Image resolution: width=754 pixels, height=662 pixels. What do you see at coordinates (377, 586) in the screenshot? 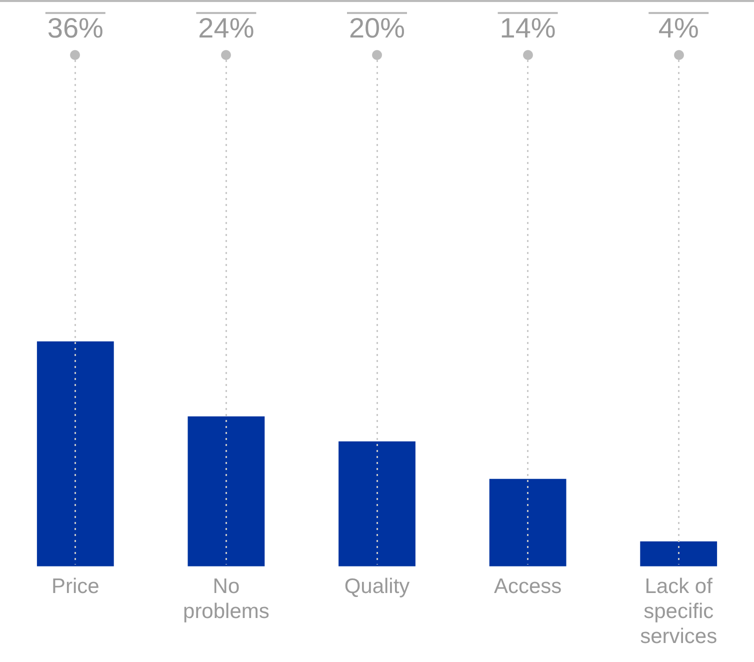
I see `x-tick-label: Quality` at bounding box center [377, 586].